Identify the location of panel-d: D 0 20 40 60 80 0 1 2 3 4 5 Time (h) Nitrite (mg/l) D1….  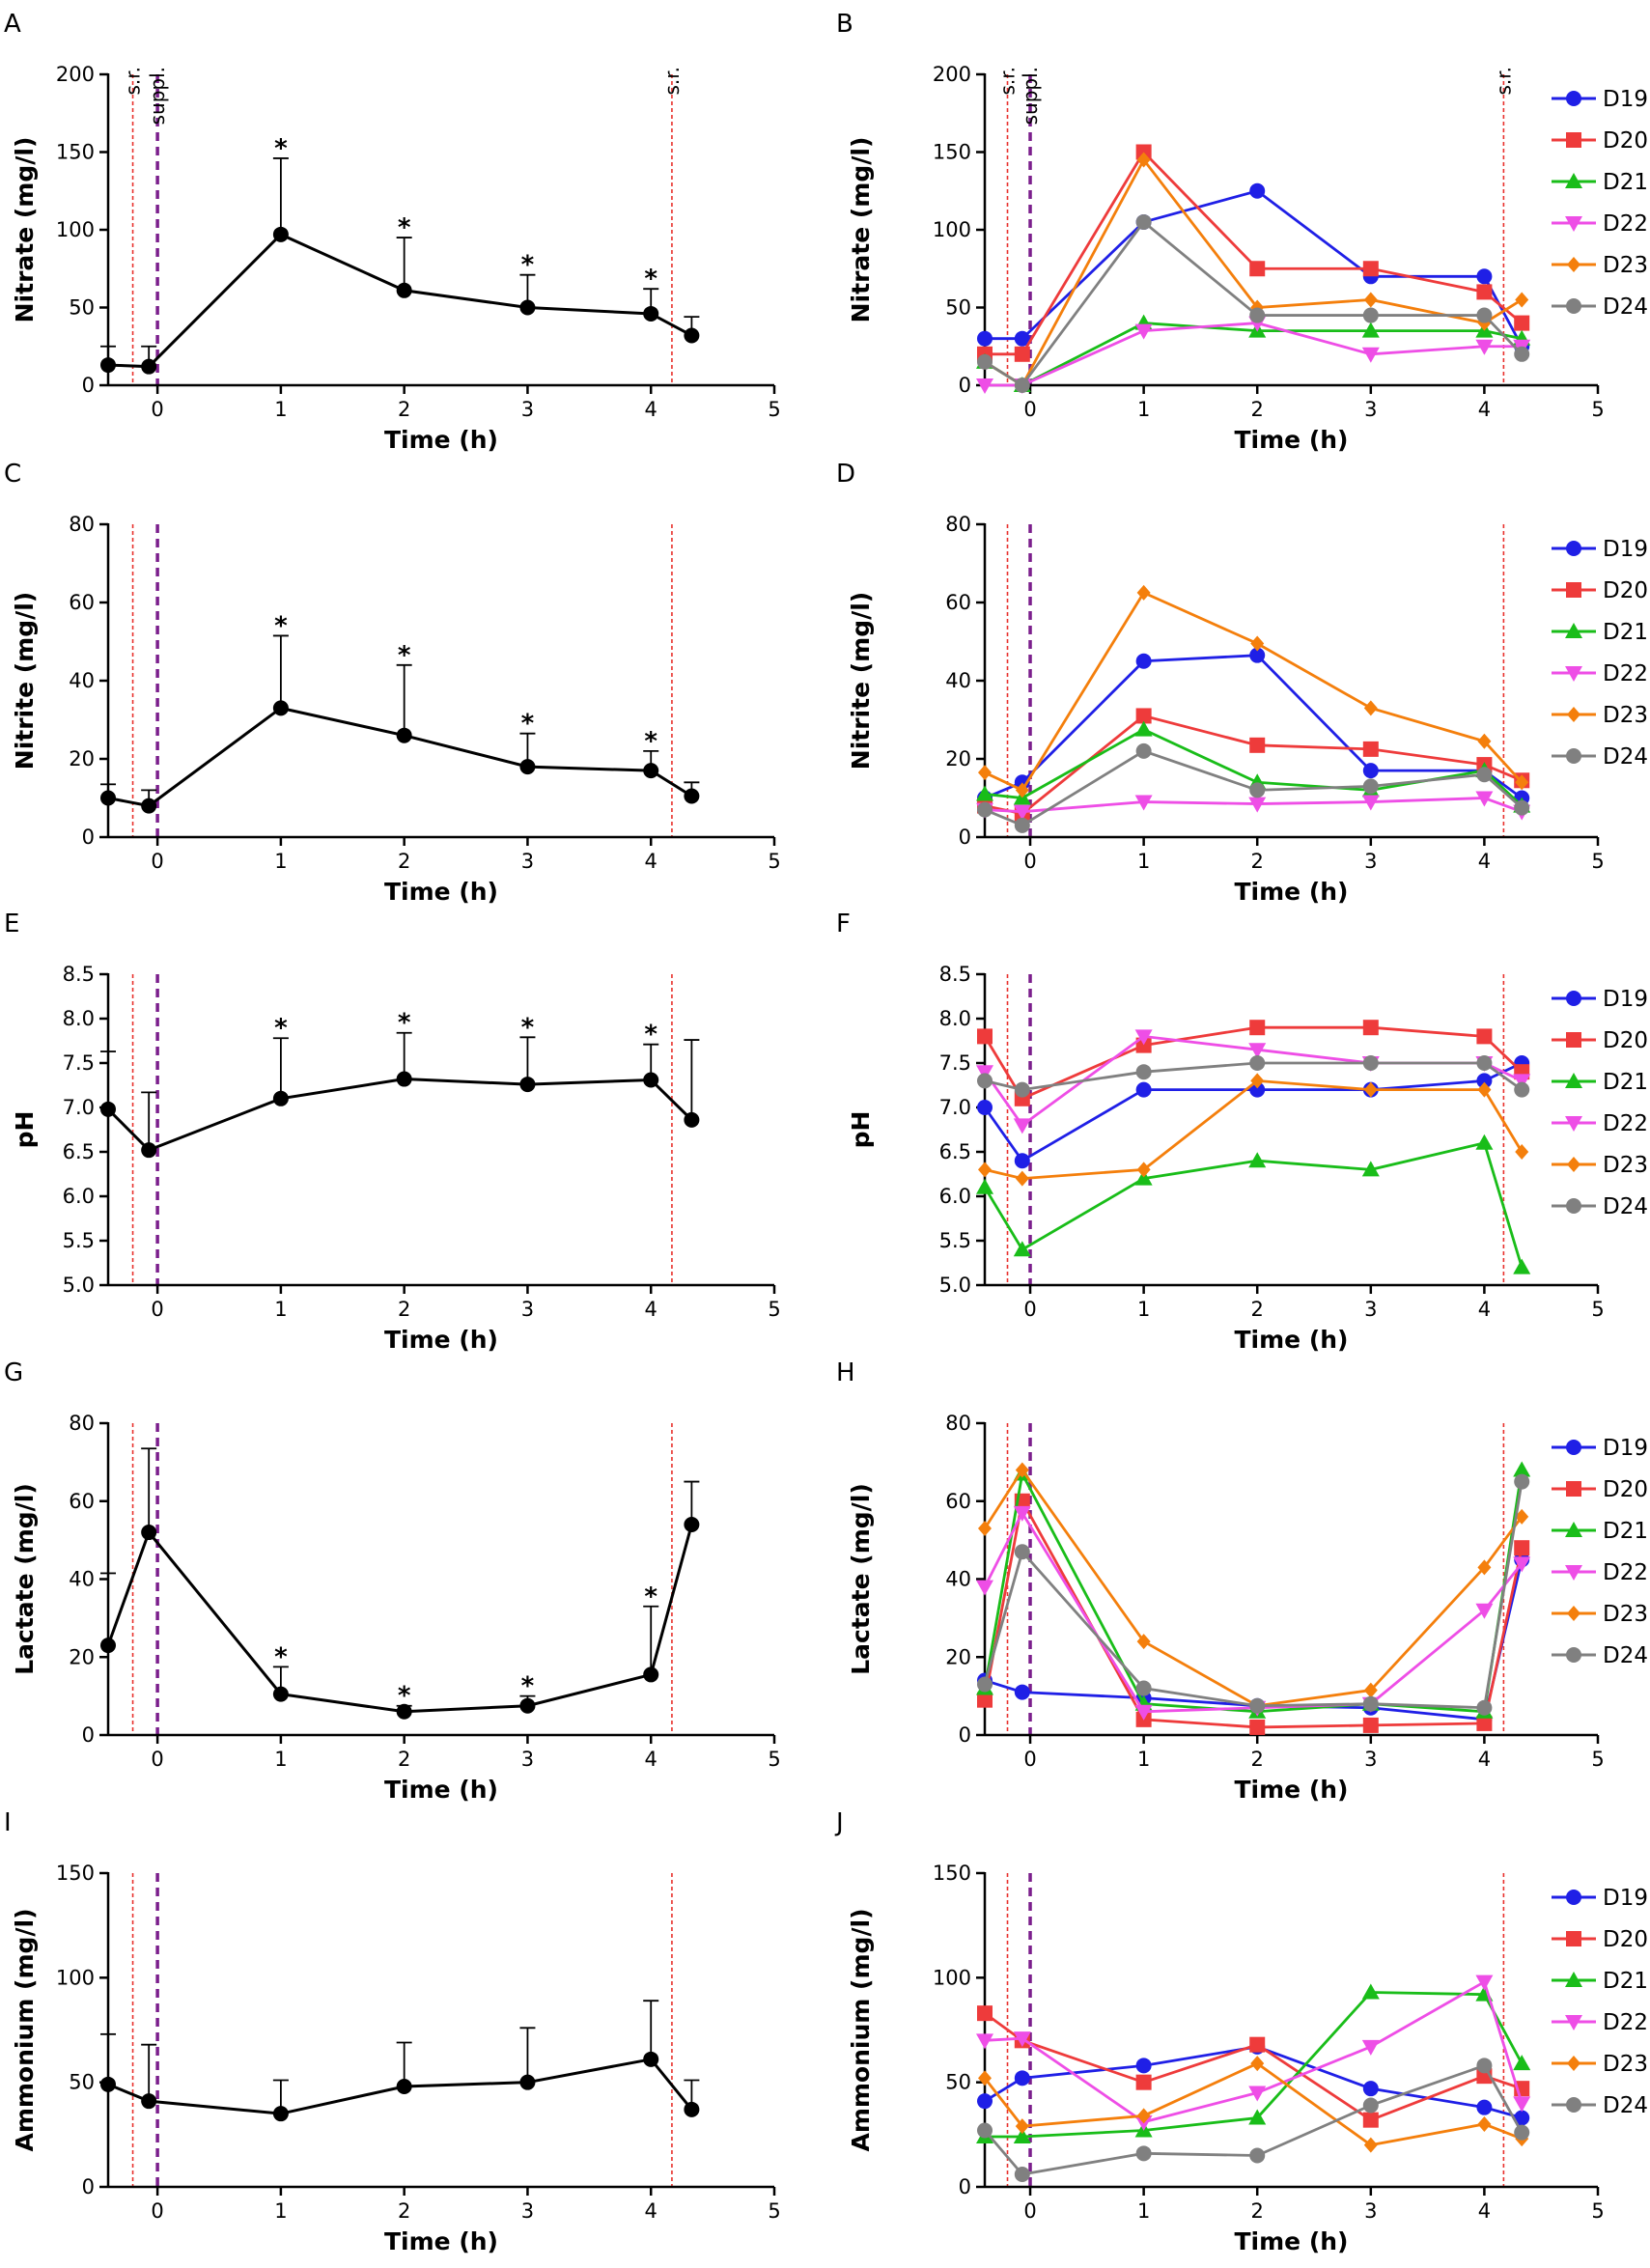
(1242, 683).